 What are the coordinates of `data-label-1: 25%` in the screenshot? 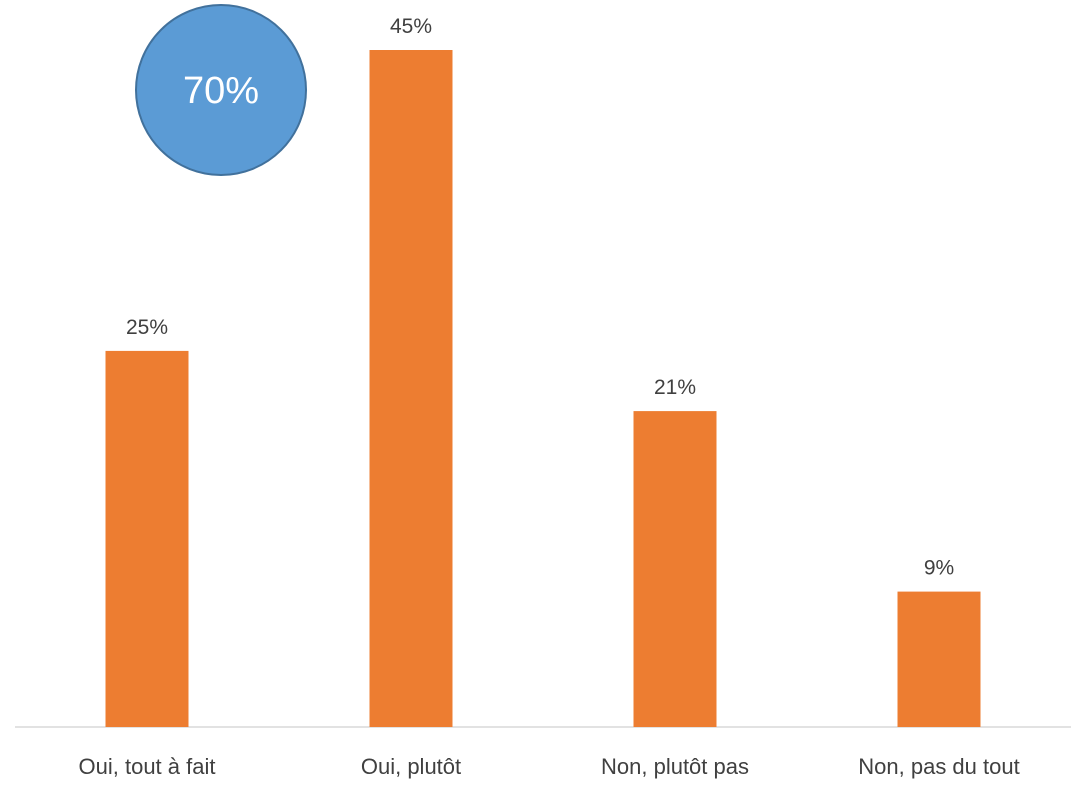 It's located at (147, 327).